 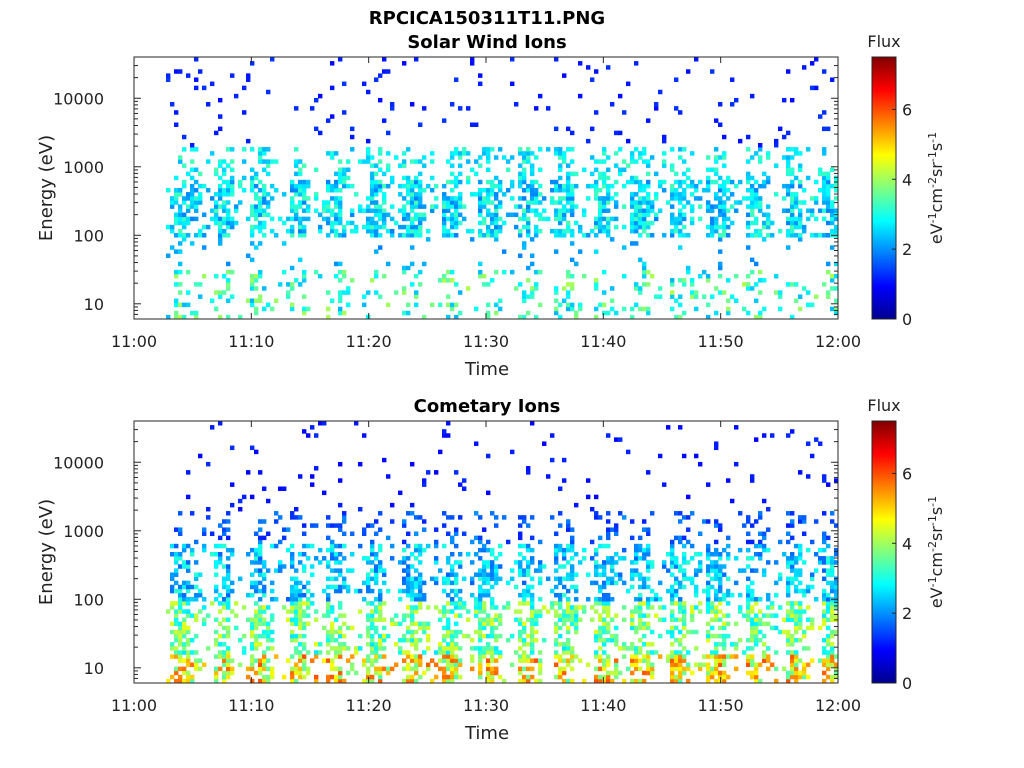 I want to click on colorbar, so click(x=884, y=188).